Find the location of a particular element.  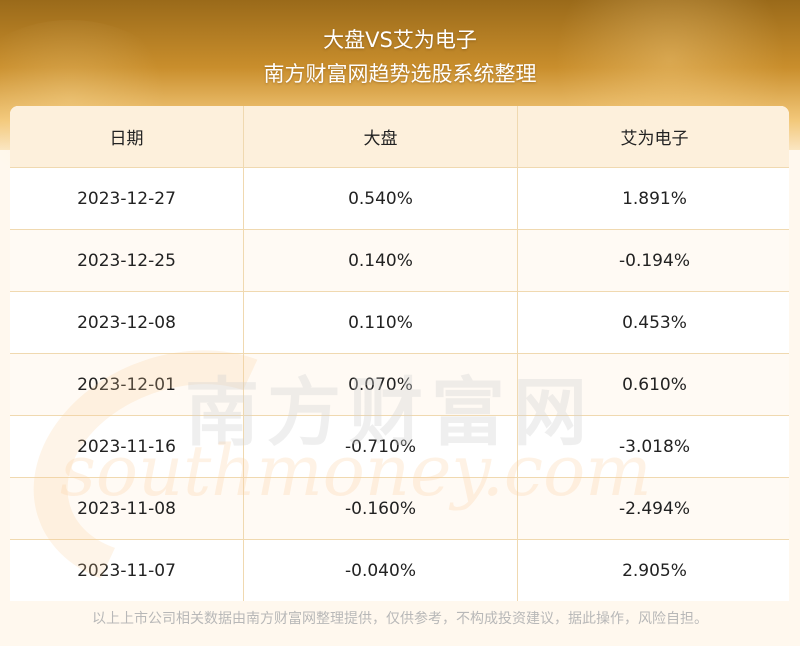

table-row: 2023-11-07 -0.040% 2.905% is located at coordinates (399, 570).